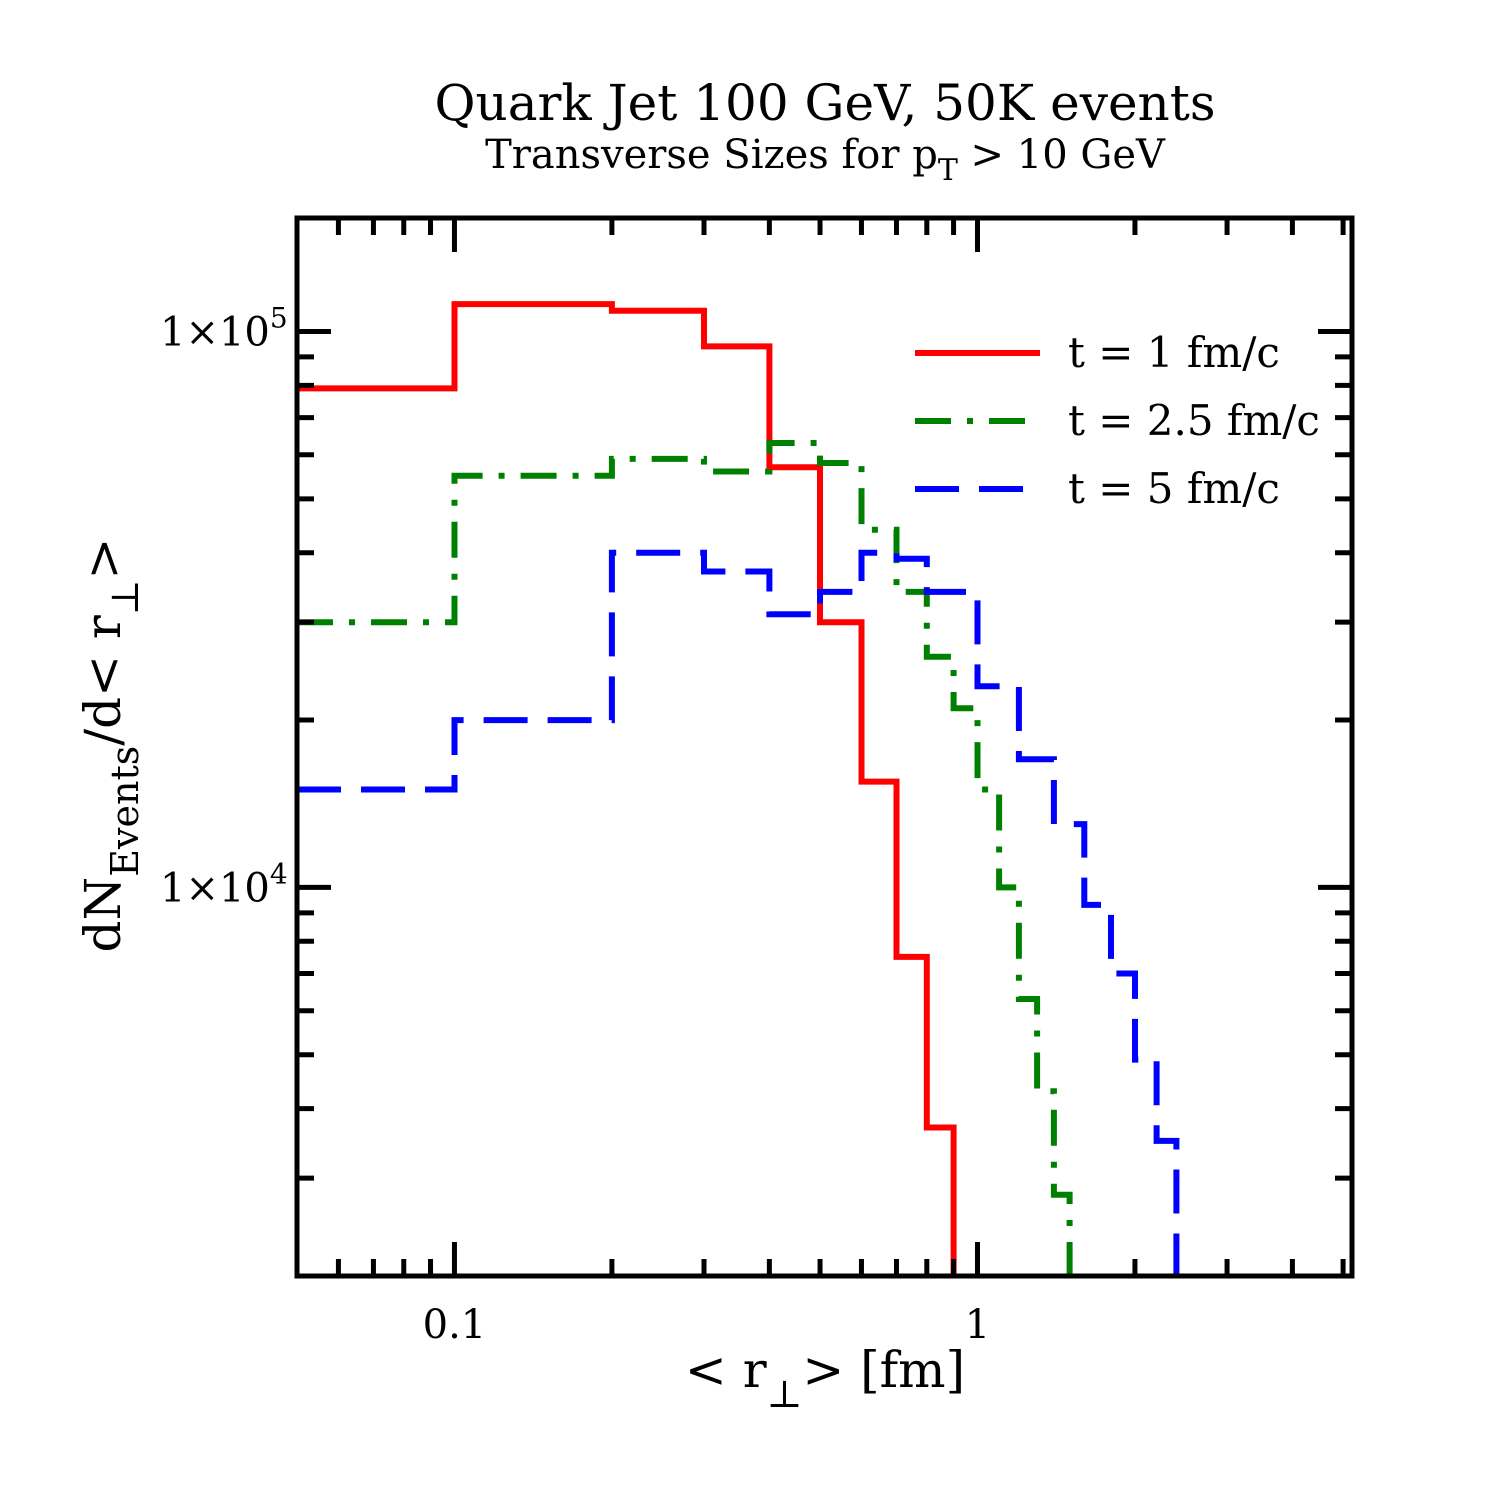 This screenshot has height=1500, width=1500. I want to click on legend-label-2: t = 2.5 fm/c, so click(1194, 420).